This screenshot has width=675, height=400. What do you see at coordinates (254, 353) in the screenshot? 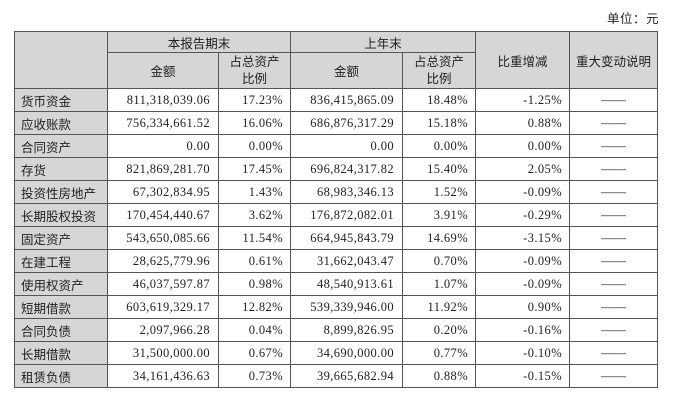
I see `cell-pct-current: 0.67%` at bounding box center [254, 353].